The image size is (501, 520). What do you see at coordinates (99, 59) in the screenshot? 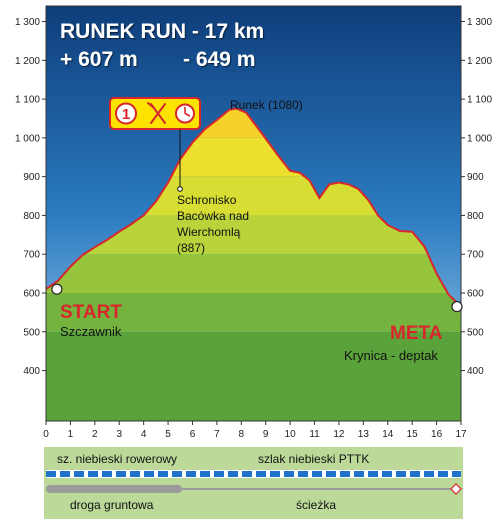
I see `elevation-gain: + 607 m` at bounding box center [99, 59].